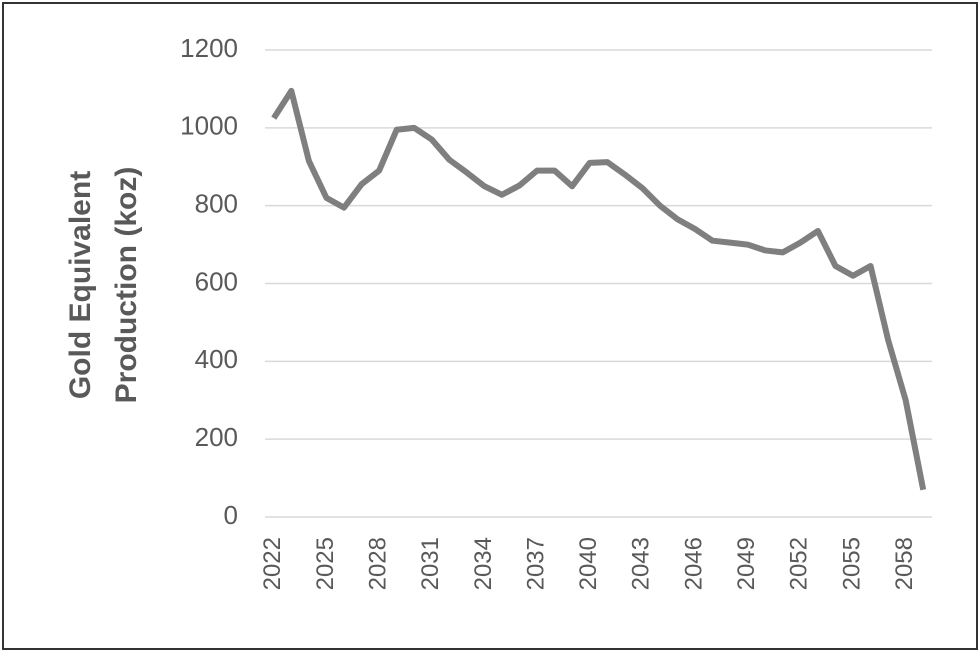  What do you see at coordinates (231, 515) in the screenshot?
I see `y-tick-label: 0` at bounding box center [231, 515].